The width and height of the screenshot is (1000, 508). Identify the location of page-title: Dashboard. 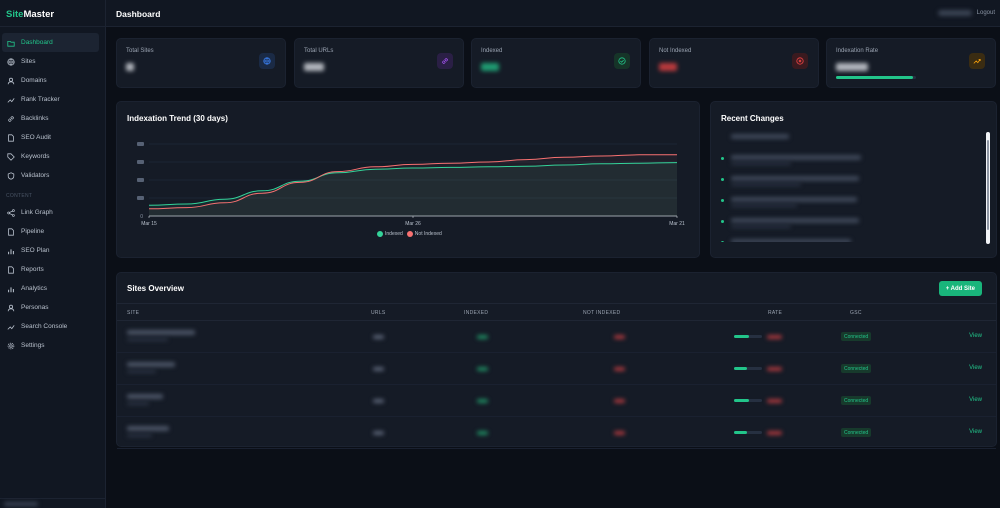
(138, 14).